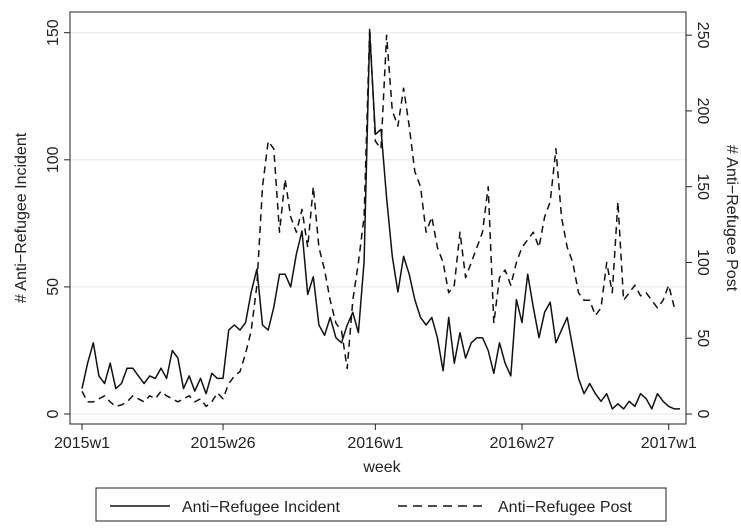 The height and width of the screenshot is (529, 741). I want to click on x-tick-label-1: 2015w26, so click(223, 443).